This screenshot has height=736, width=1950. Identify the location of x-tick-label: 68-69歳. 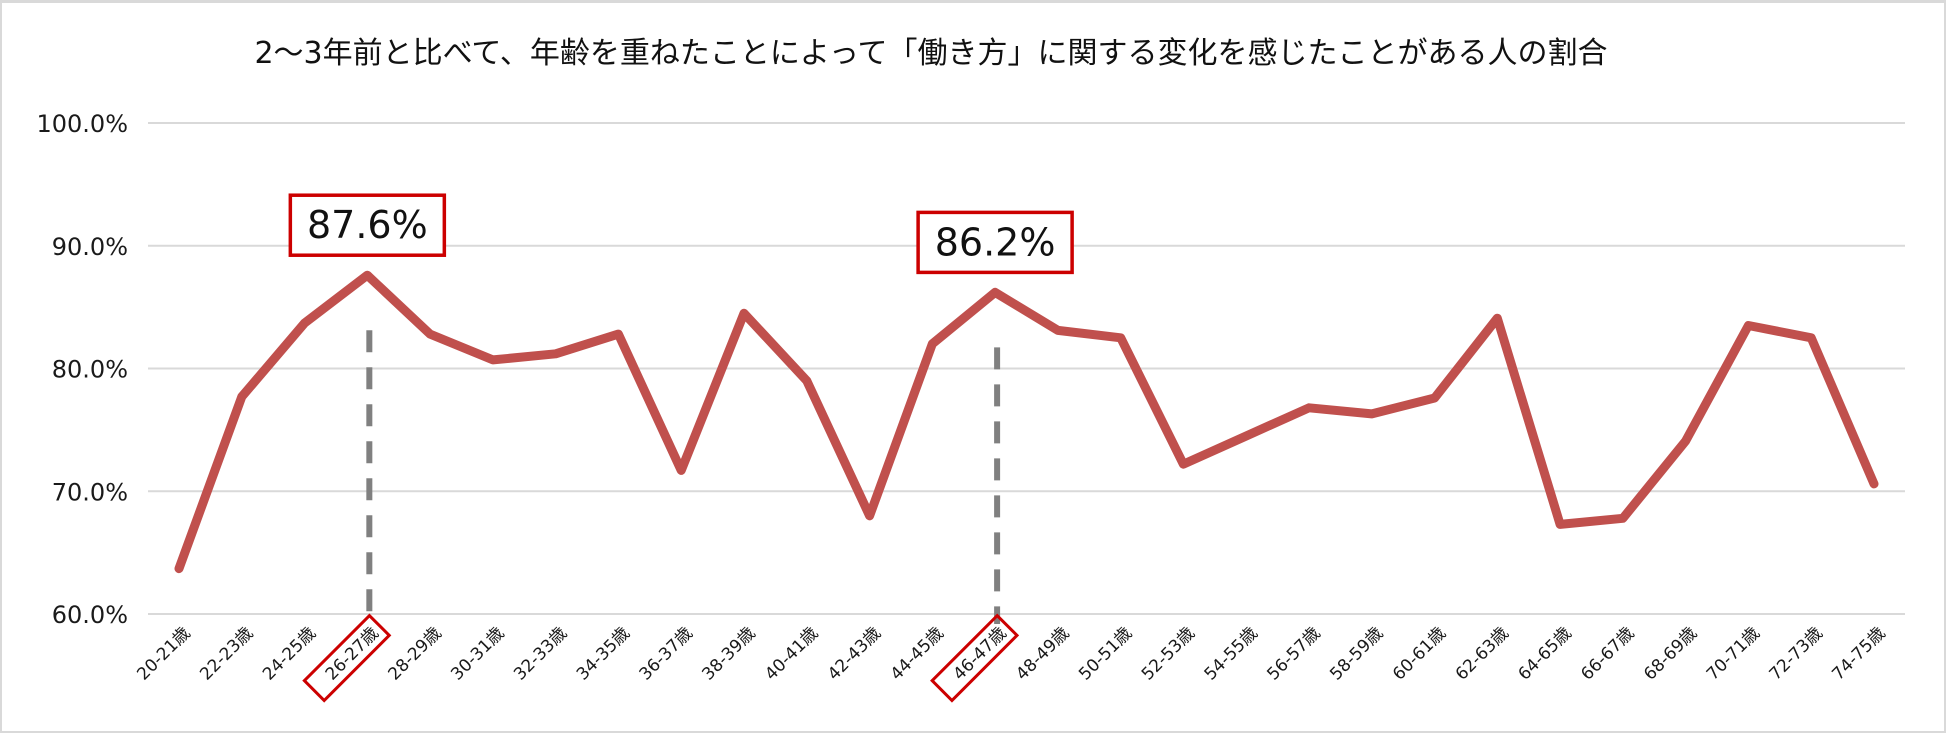
(1670, 653).